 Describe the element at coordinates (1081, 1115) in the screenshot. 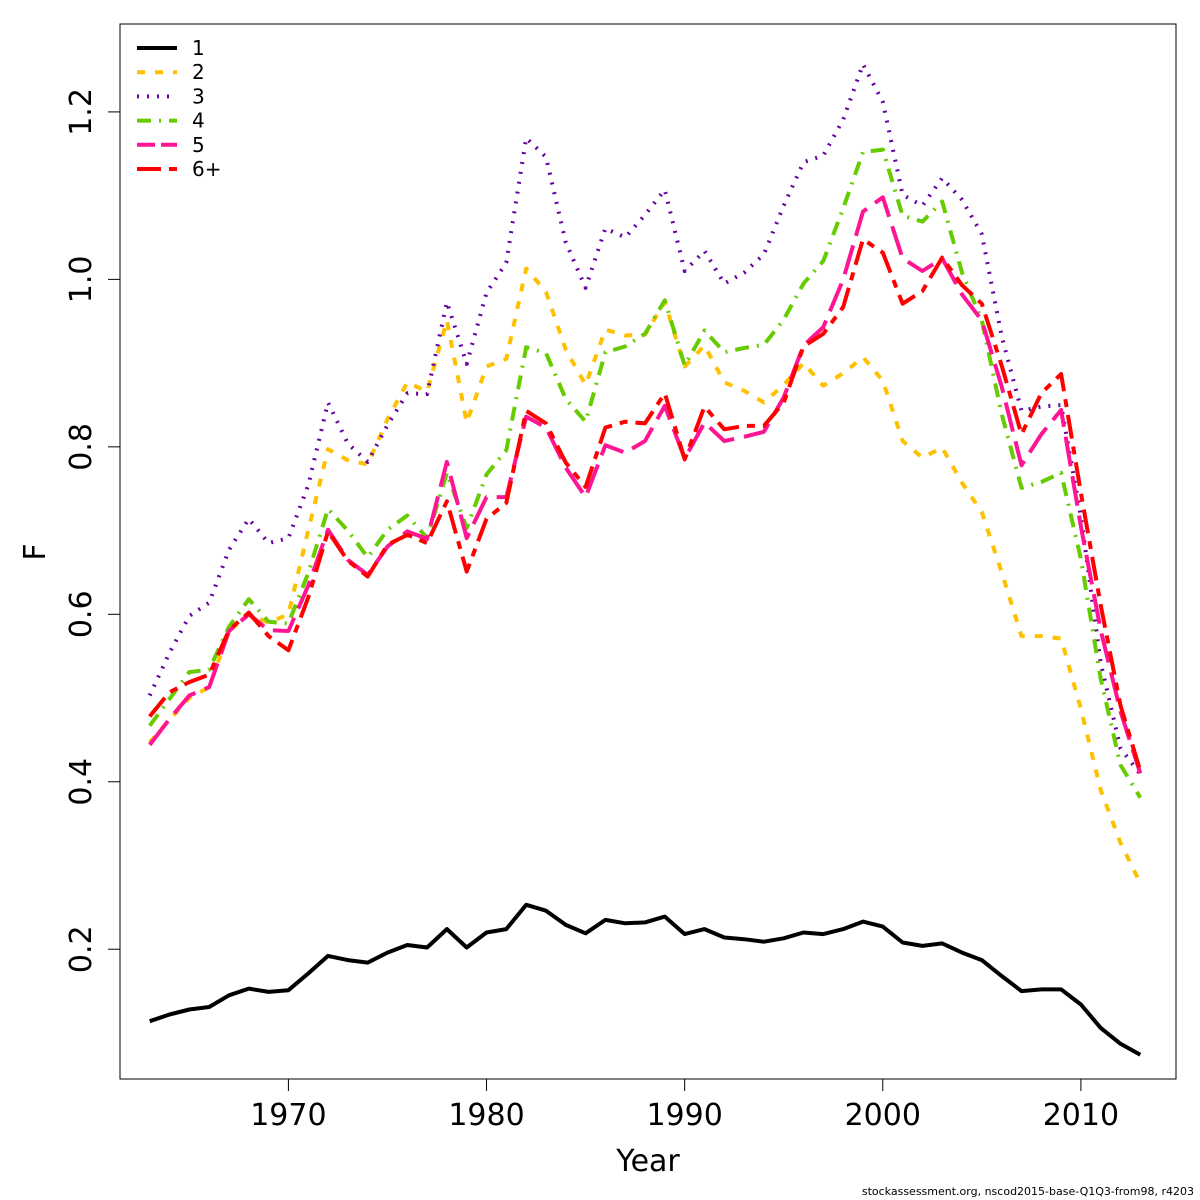

I see `x-tick-label: 2010` at that location.